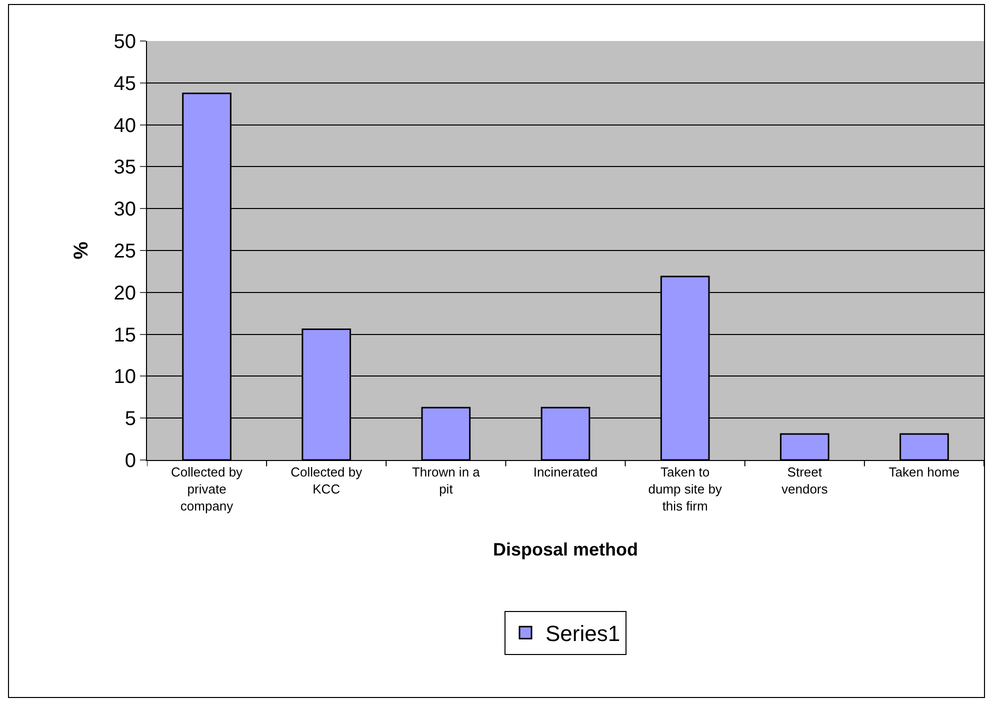 Image resolution: width=993 pixels, height=704 pixels. Describe the element at coordinates (125, 377) in the screenshot. I see `y-tick-label: 10` at that location.